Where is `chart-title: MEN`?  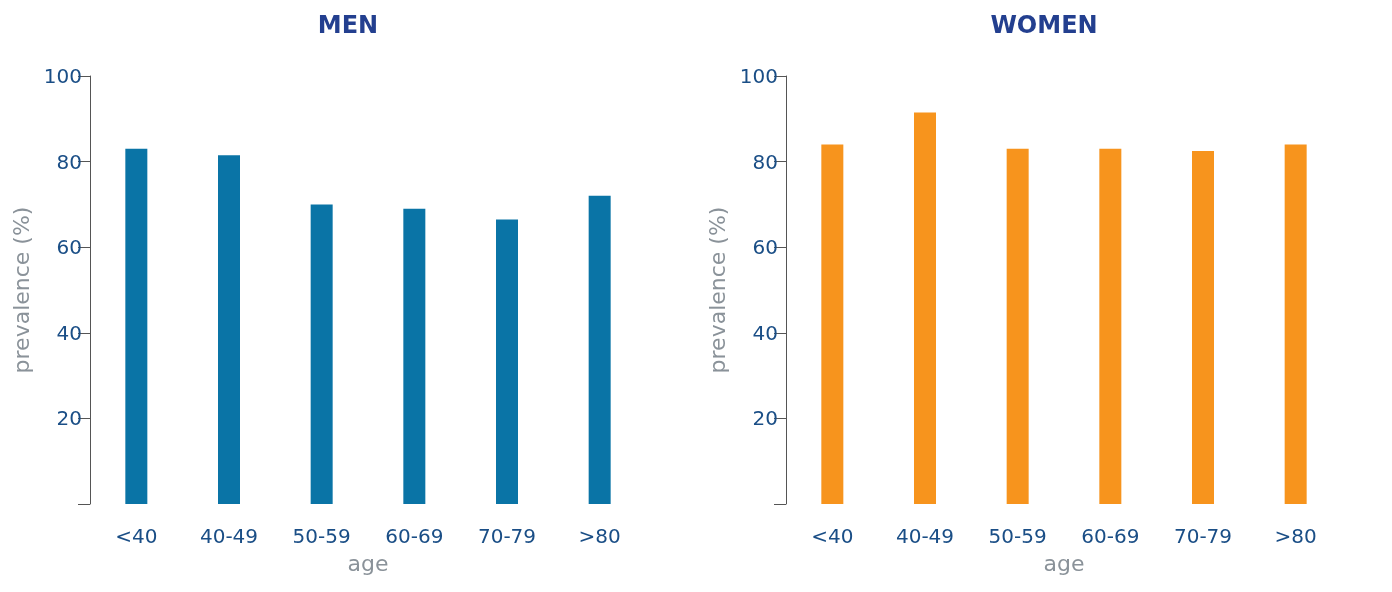 chart-title: MEN is located at coordinates (348, 25).